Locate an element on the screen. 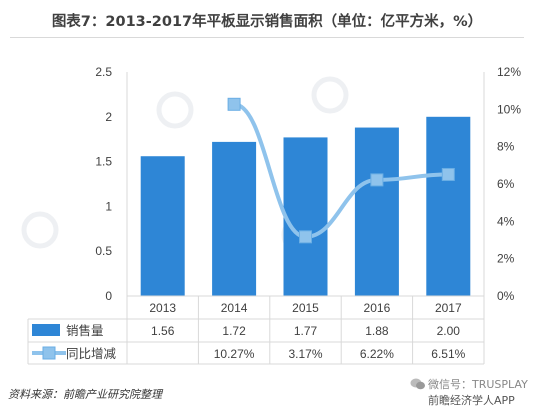  sales-value: 1.88 is located at coordinates (377, 331).